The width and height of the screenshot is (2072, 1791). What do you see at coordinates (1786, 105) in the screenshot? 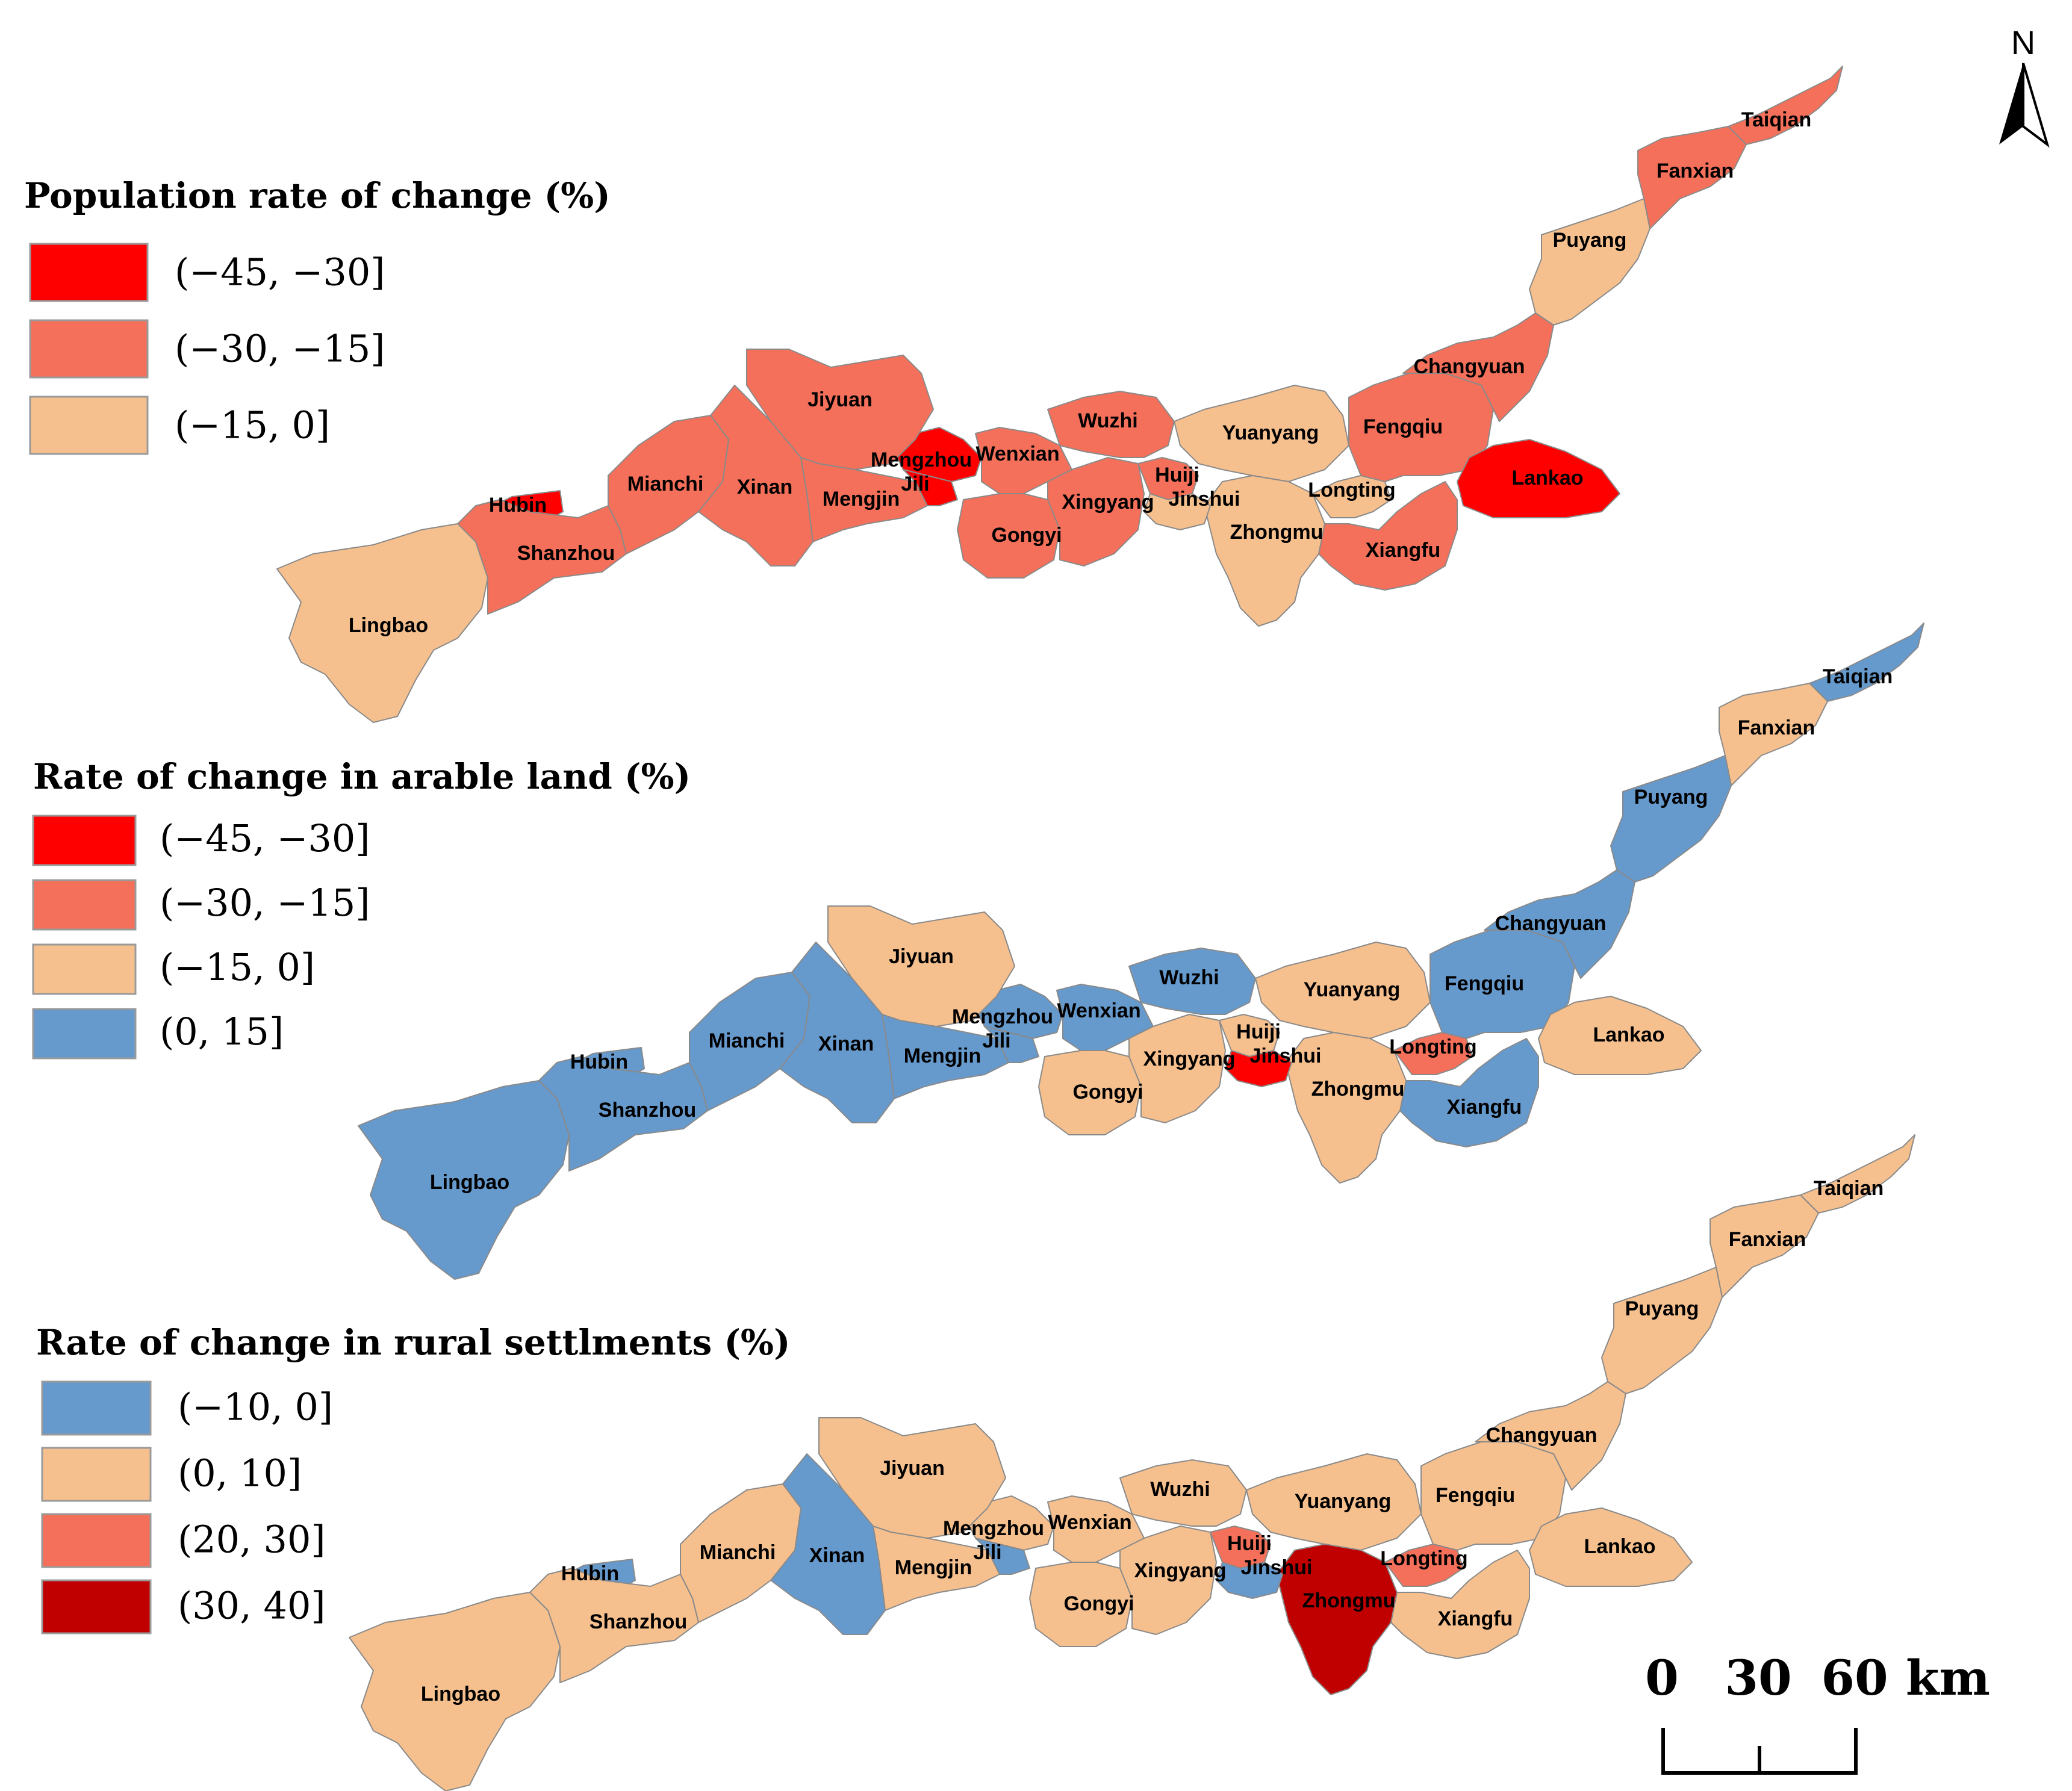
I see `county-taiqian` at bounding box center [1786, 105].